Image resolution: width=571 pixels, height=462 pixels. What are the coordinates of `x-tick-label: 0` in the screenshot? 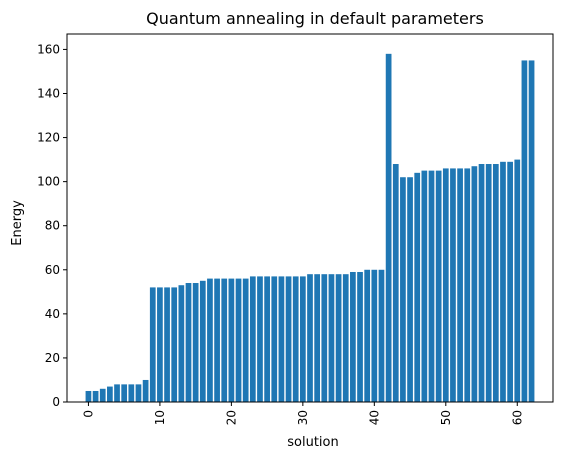 It's located at (88, 414).